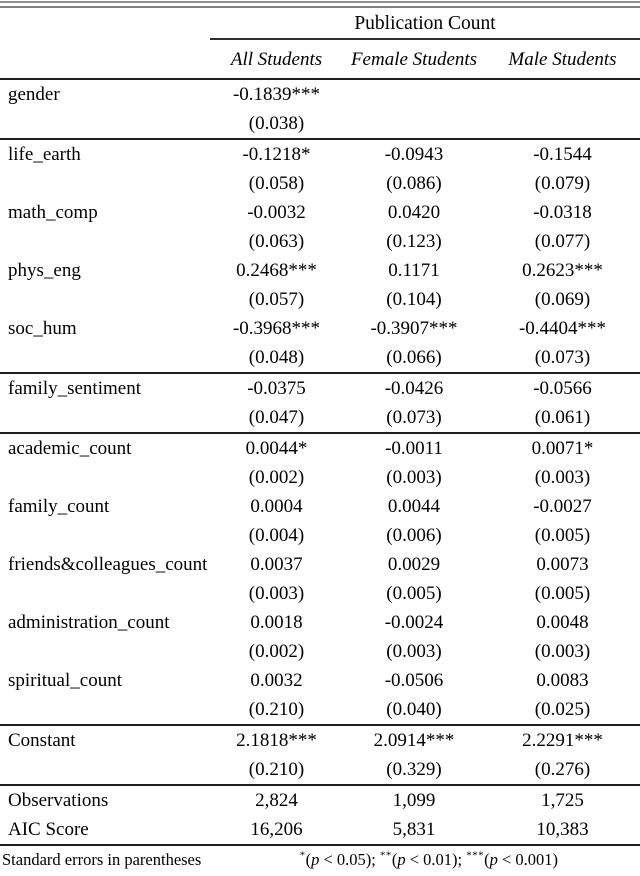 Image resolution: width=640 pixels, height=876 pixels. Describe the element at coordinates (58, 800) in the screenshot. I see `stat-label: Observations` at that location.